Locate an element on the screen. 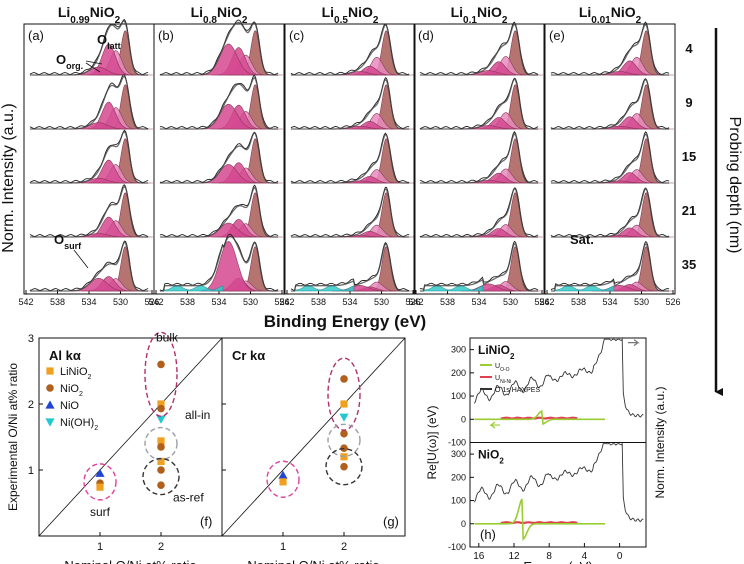  o-surf-pointer is located at coordinates (81, 259).